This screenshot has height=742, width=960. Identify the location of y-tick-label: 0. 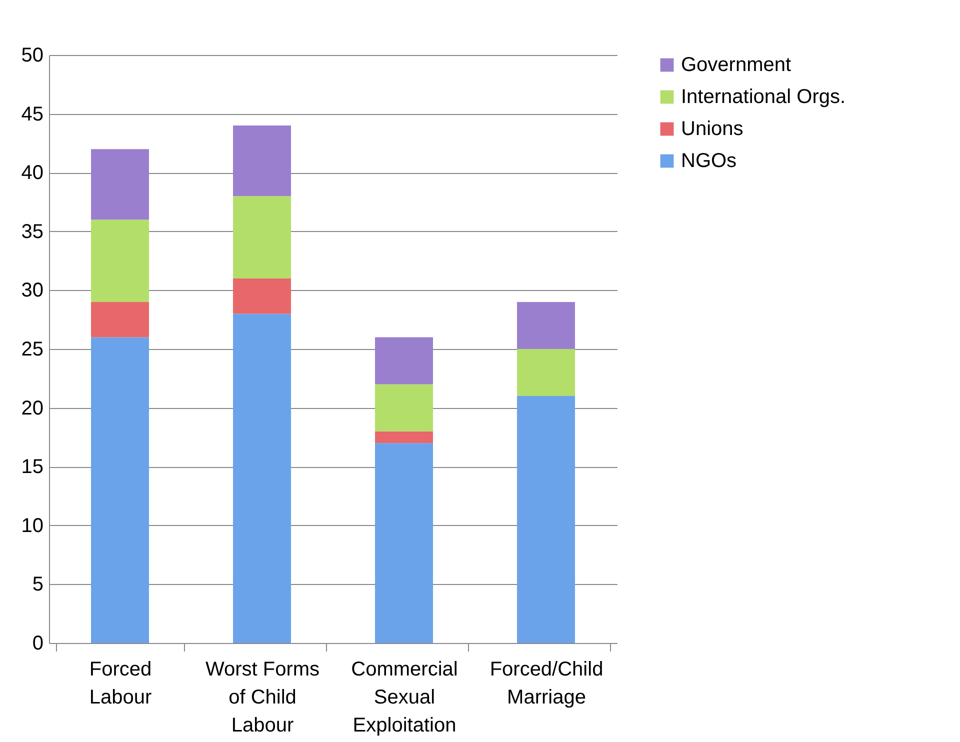
(38, 643).